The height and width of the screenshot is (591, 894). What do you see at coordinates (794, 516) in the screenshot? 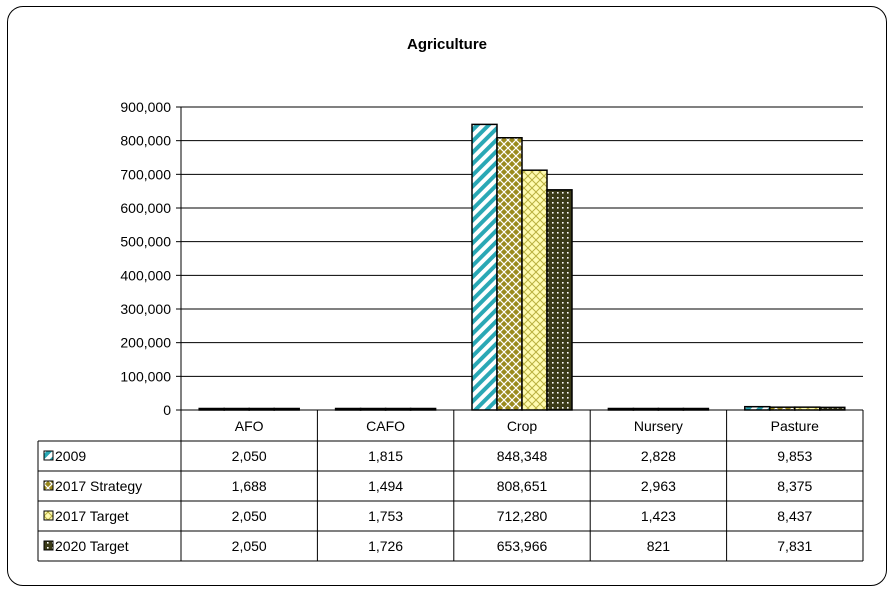
I see `data-label: 8,437` at bounding box center [794, 516].